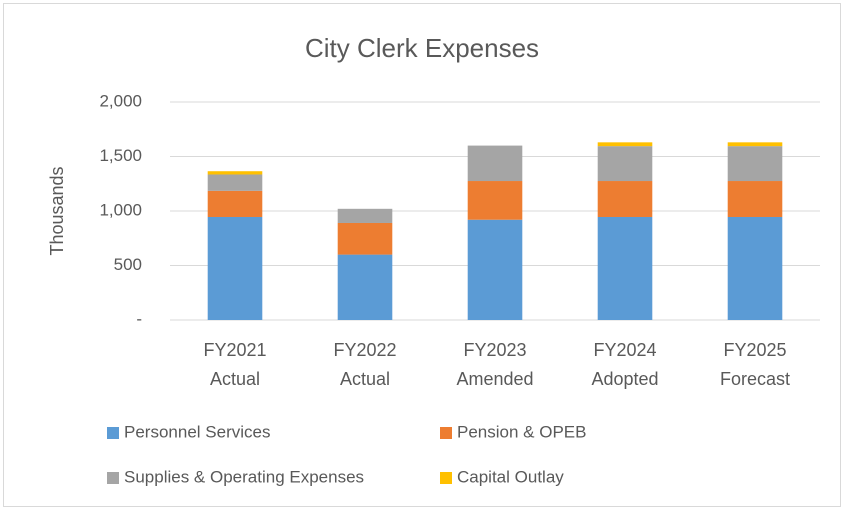 The height and width of the screenshot is (512, 844). What do you see at coordinates (139, 318) in the screenshot?
I see `y-tick-label: -` at bounding box center [139, 318].